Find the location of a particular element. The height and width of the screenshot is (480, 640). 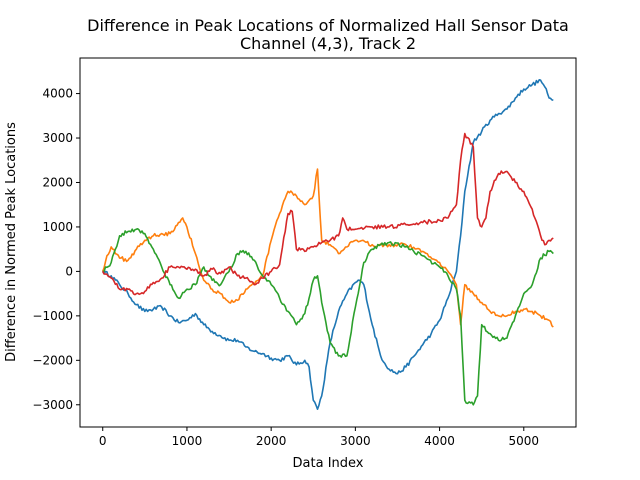

x-axis-label: Data Index is located at coordinates (328, 463).